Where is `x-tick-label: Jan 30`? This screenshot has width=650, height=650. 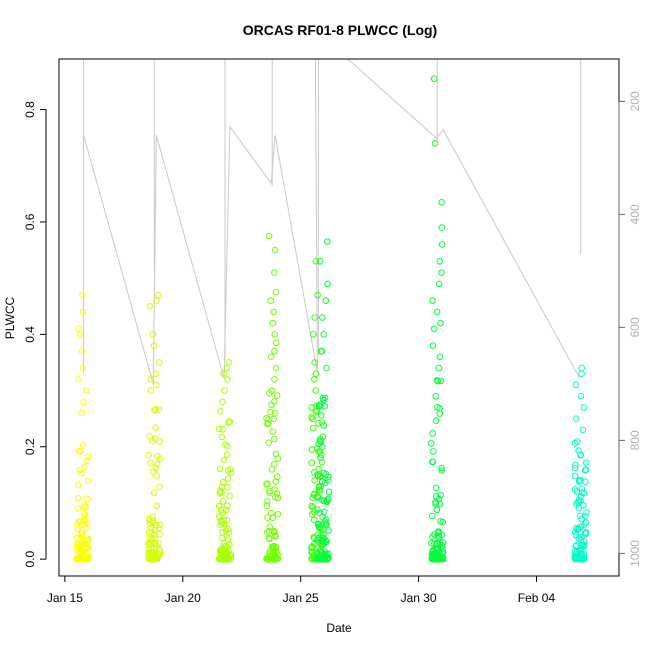
x-tick-label: Jan 30 is located at coordinates (419, 598).